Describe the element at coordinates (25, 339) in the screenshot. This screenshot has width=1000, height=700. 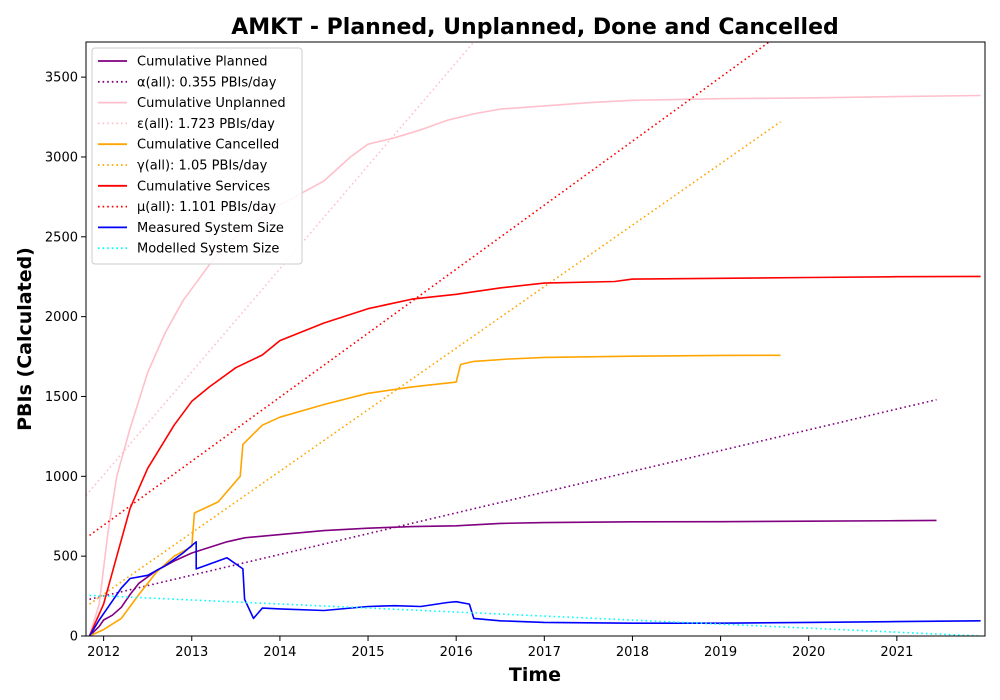
I see `y-axis-label: PBIs (Calculated)` at that location.